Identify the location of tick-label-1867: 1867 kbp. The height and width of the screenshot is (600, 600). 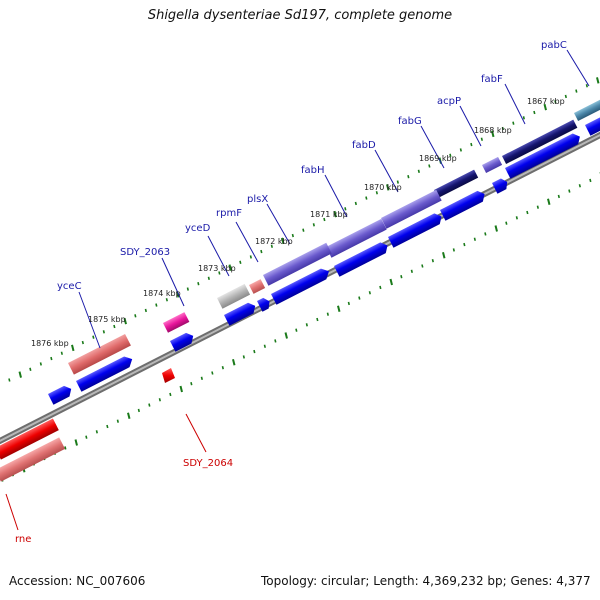
(546, 101).